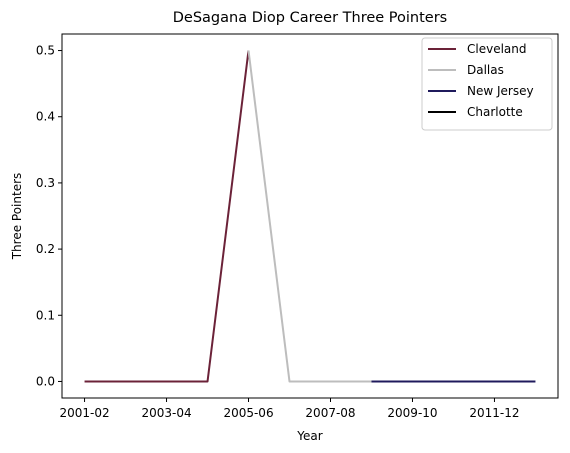 Image resolution: width=570 pixels, height=453 pixels. What do you see at coordinates (45, 117) in the screenshot?
I see `y-tick-label: 0.4` at bounding box center [45, 117].